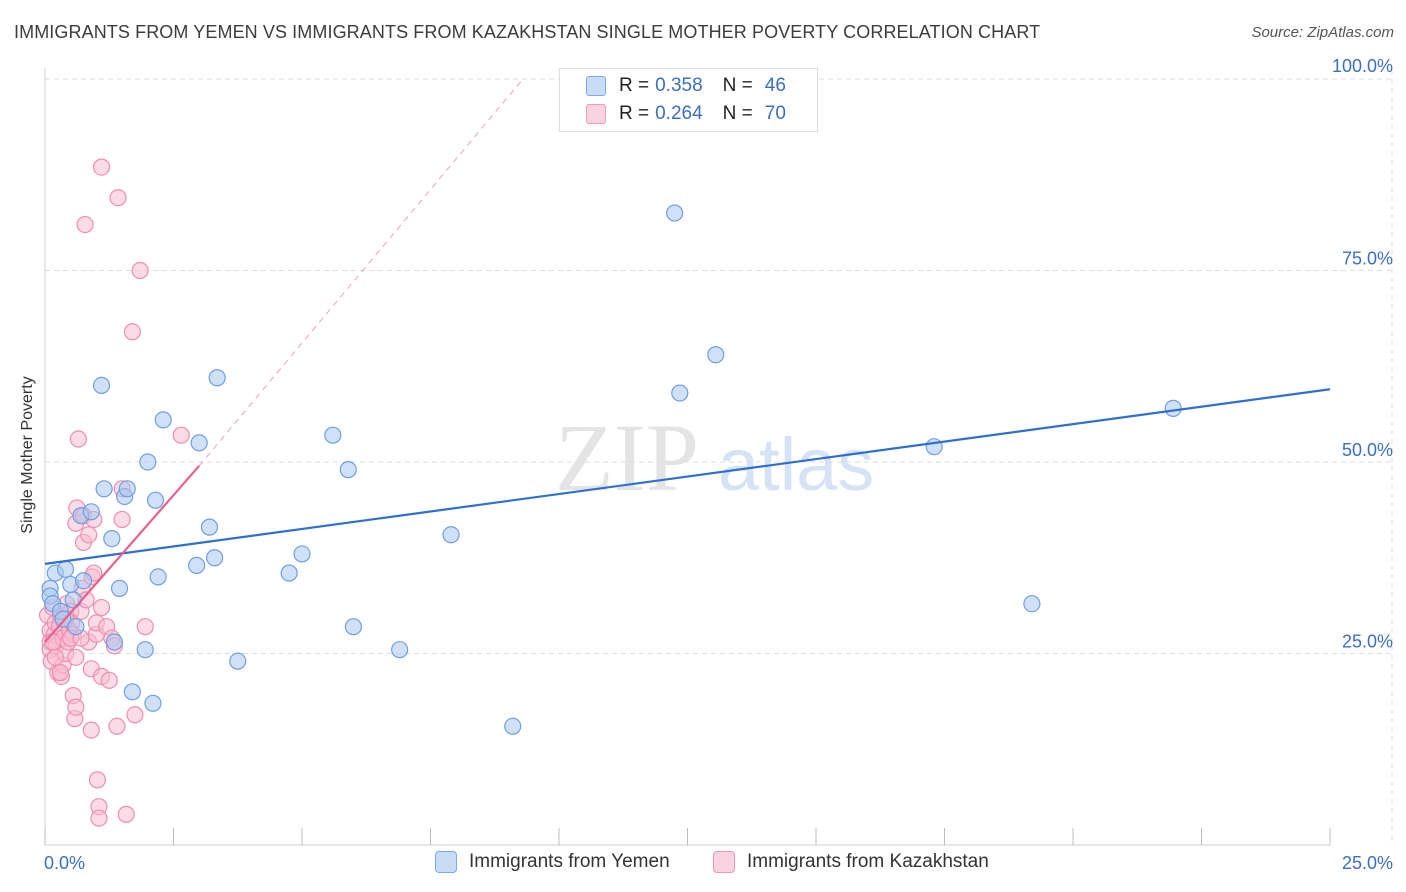 Image resolution: width=1406 pixels, height=892 pixels. I want to click on kazakhstan-legend-swatch, so click(724, 862).